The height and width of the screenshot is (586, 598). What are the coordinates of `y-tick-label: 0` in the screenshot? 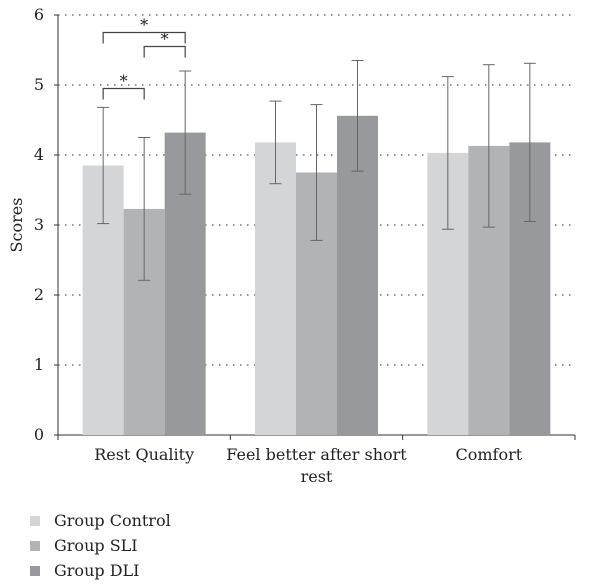 It's located at (39, 434).